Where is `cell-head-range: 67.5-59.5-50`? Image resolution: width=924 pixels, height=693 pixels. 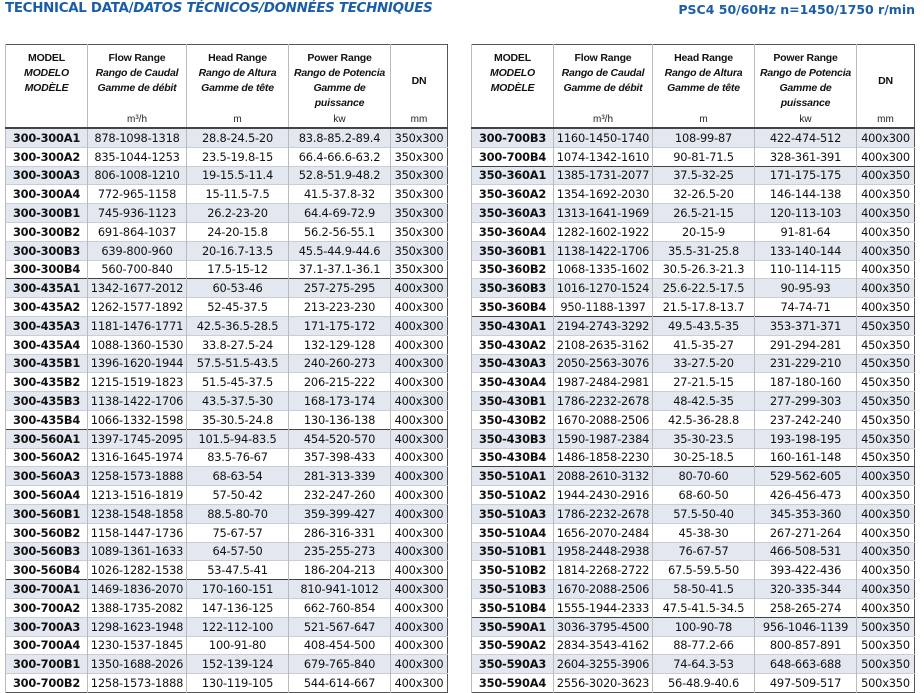 cell-head-range: 67.5-59.5-50 is located at coordinates (703, 570).